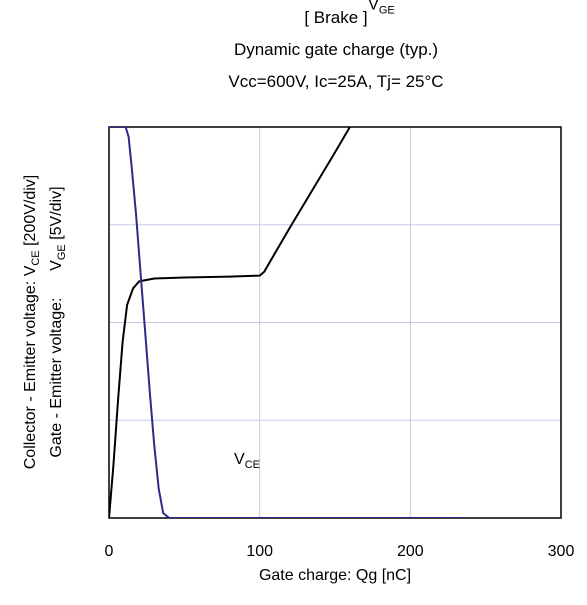 This screenshot has height=605, width=587. Describe the element at coordinates (109, 551) in the screenshot. I see `x-tick-label: 0` at that location.